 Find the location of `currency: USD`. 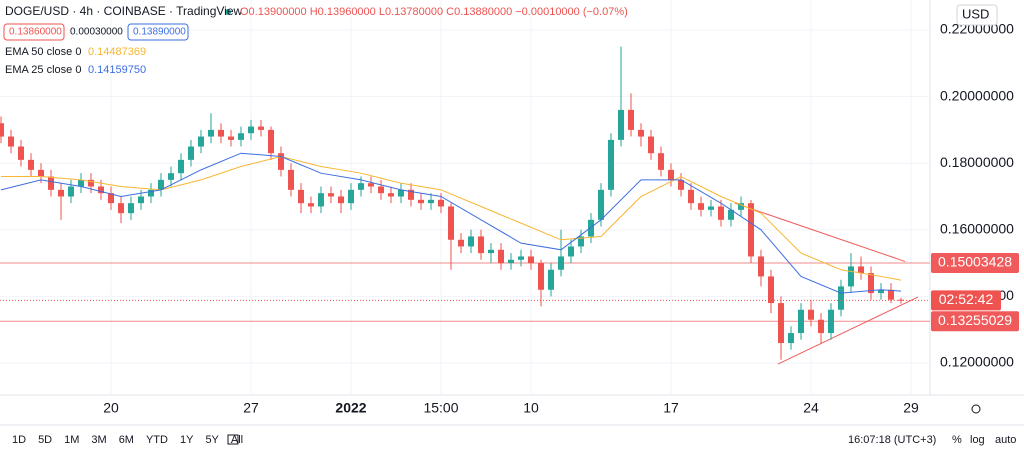

currency: USD is located at coordinates (975, 13).